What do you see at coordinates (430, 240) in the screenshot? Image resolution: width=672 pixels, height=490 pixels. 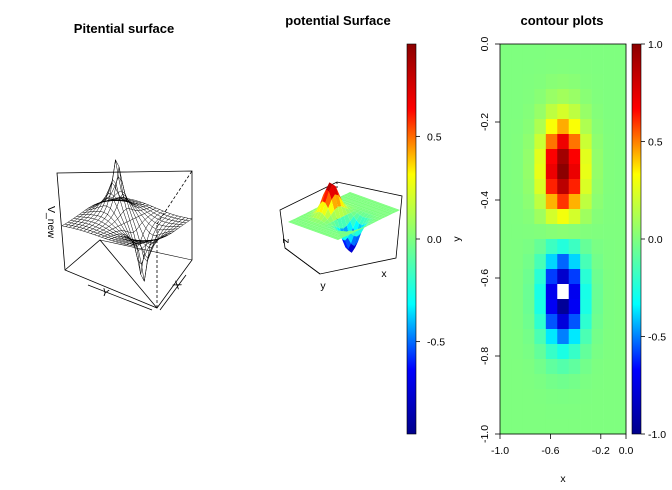 I see `panel-2-colorbar-ticks: 0.5 0.0 -0.5` at bounding box center [430, 240].